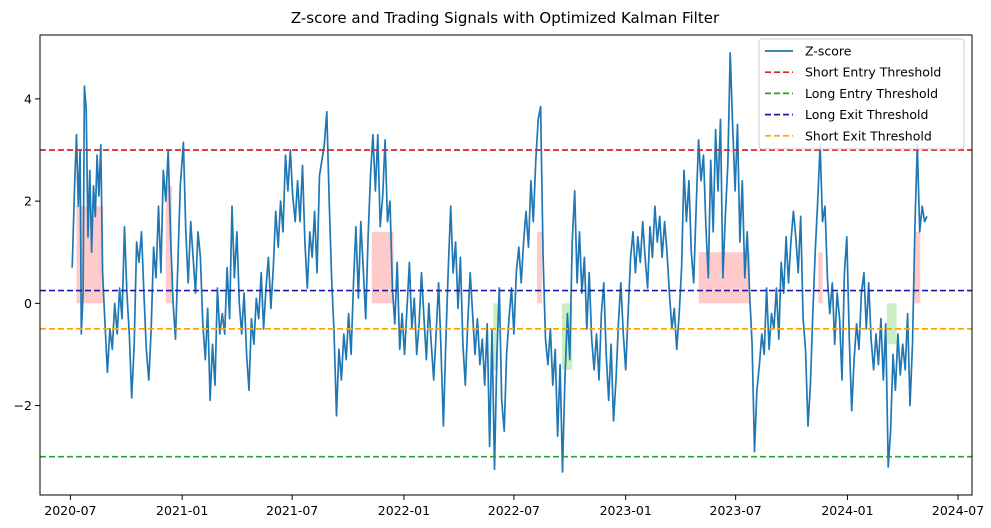 Image resolution: width=991 pixels, height=528 pixels. I want to click on x-tick-label: 2021-01, so click(182, 510).